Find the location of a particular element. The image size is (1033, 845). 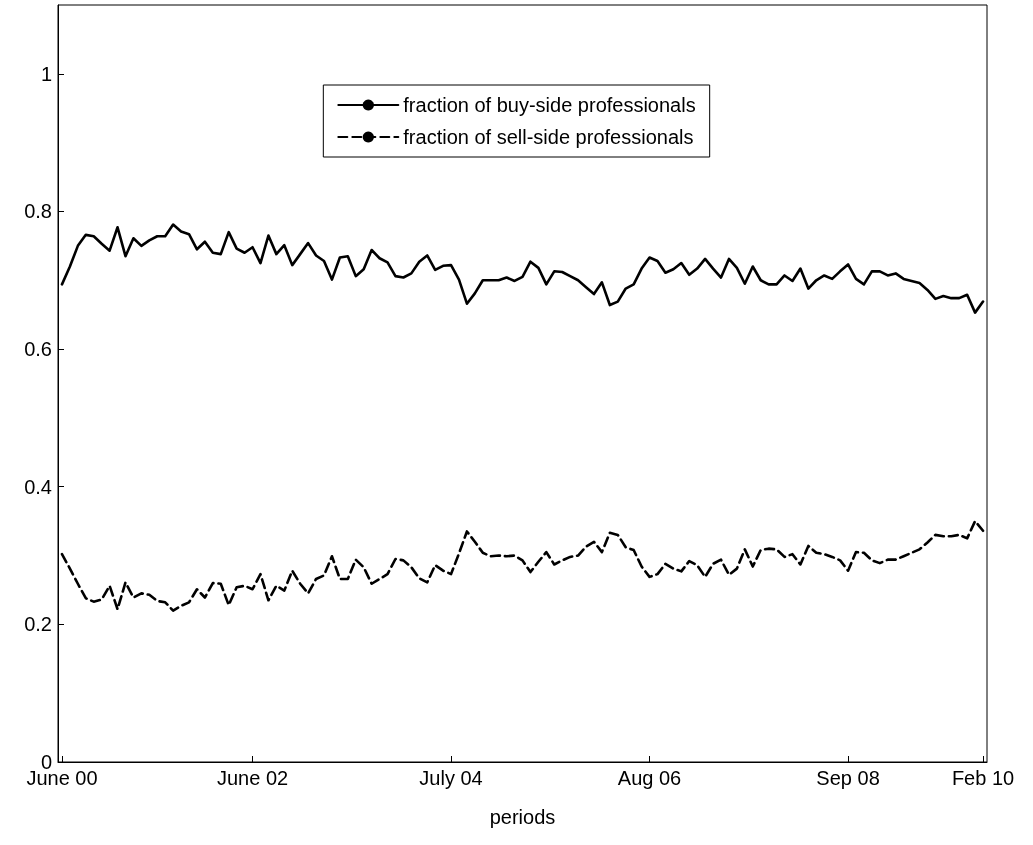

y-tick-label: 0.4 is located at coordinates (38, 486).